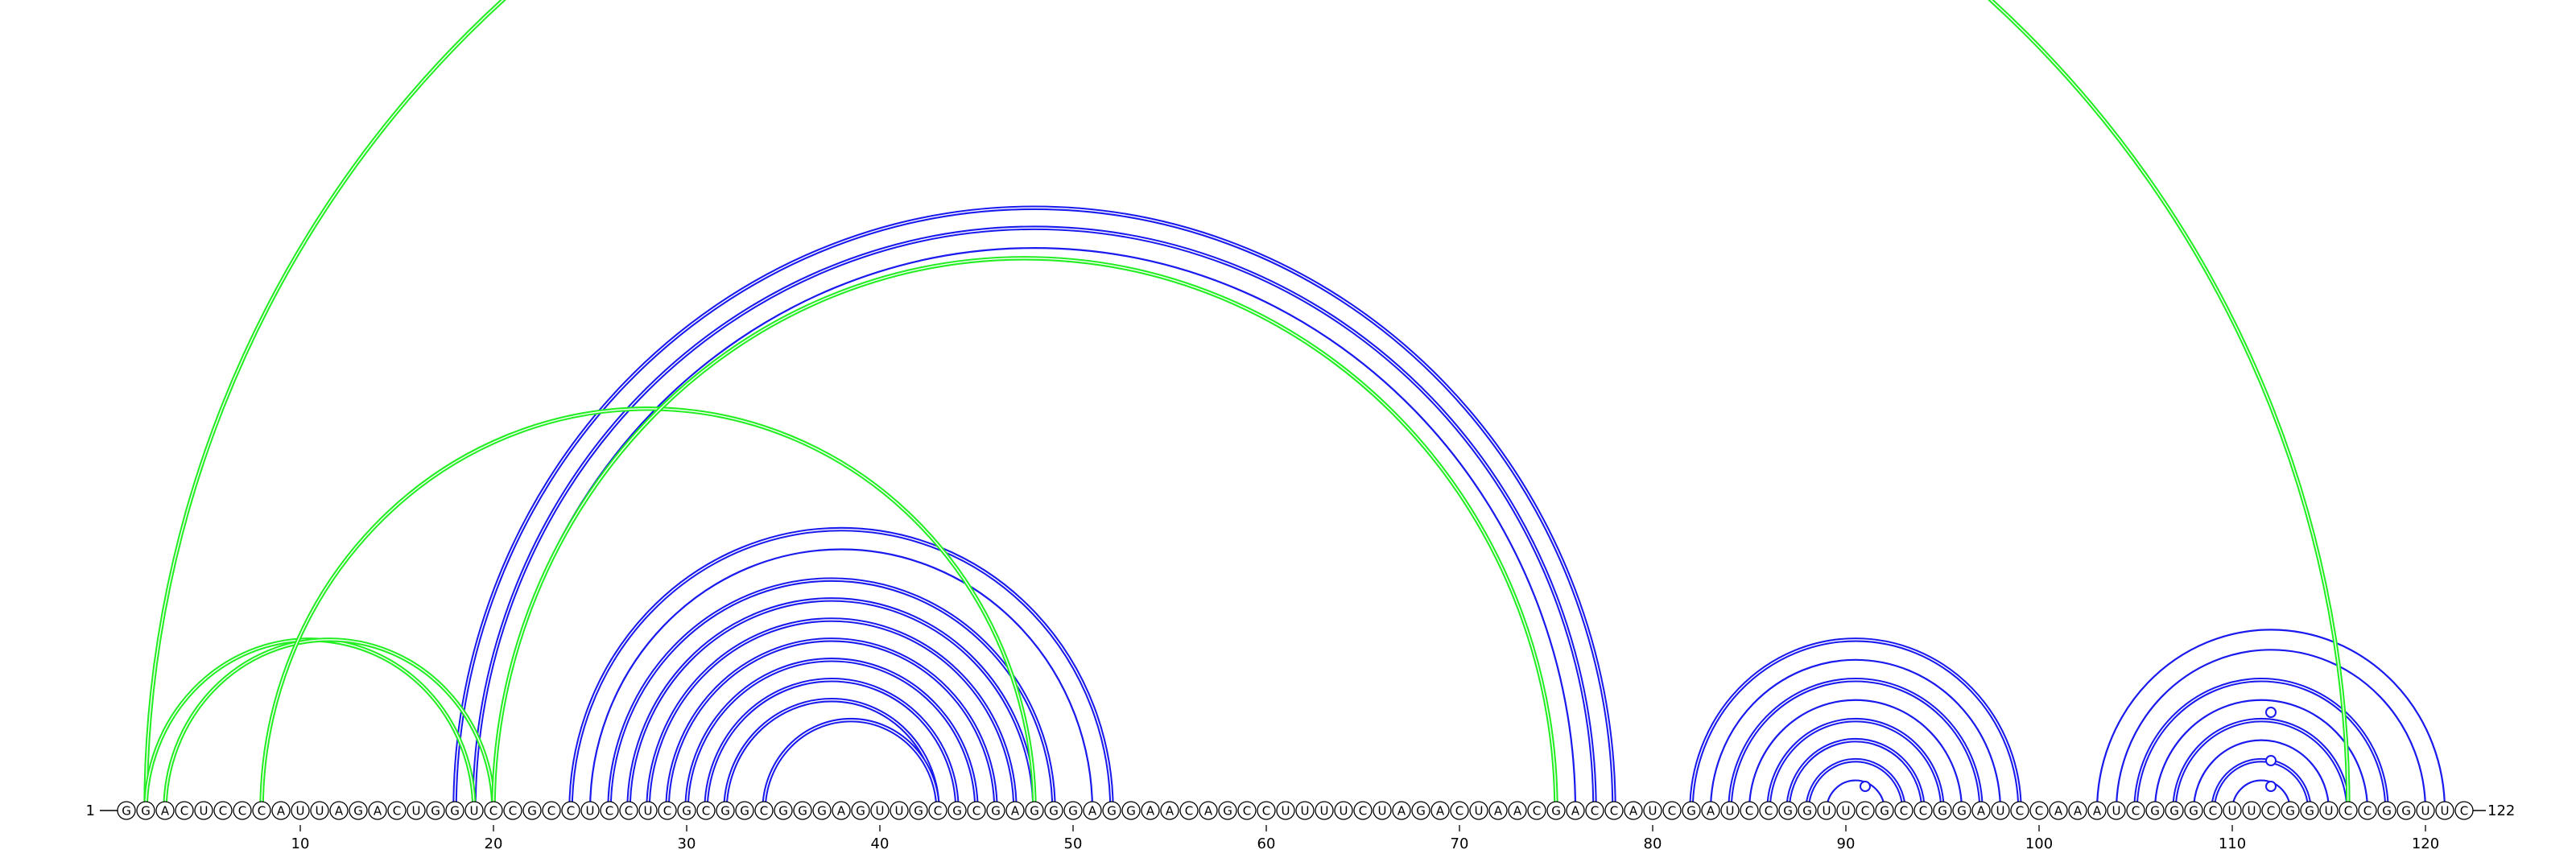 Image resolution: width=2576 pixels, height=858 pixels. Describe the element at coordinates (1653, 844) in the screenshot. I see `tick-label: 80` at that location.